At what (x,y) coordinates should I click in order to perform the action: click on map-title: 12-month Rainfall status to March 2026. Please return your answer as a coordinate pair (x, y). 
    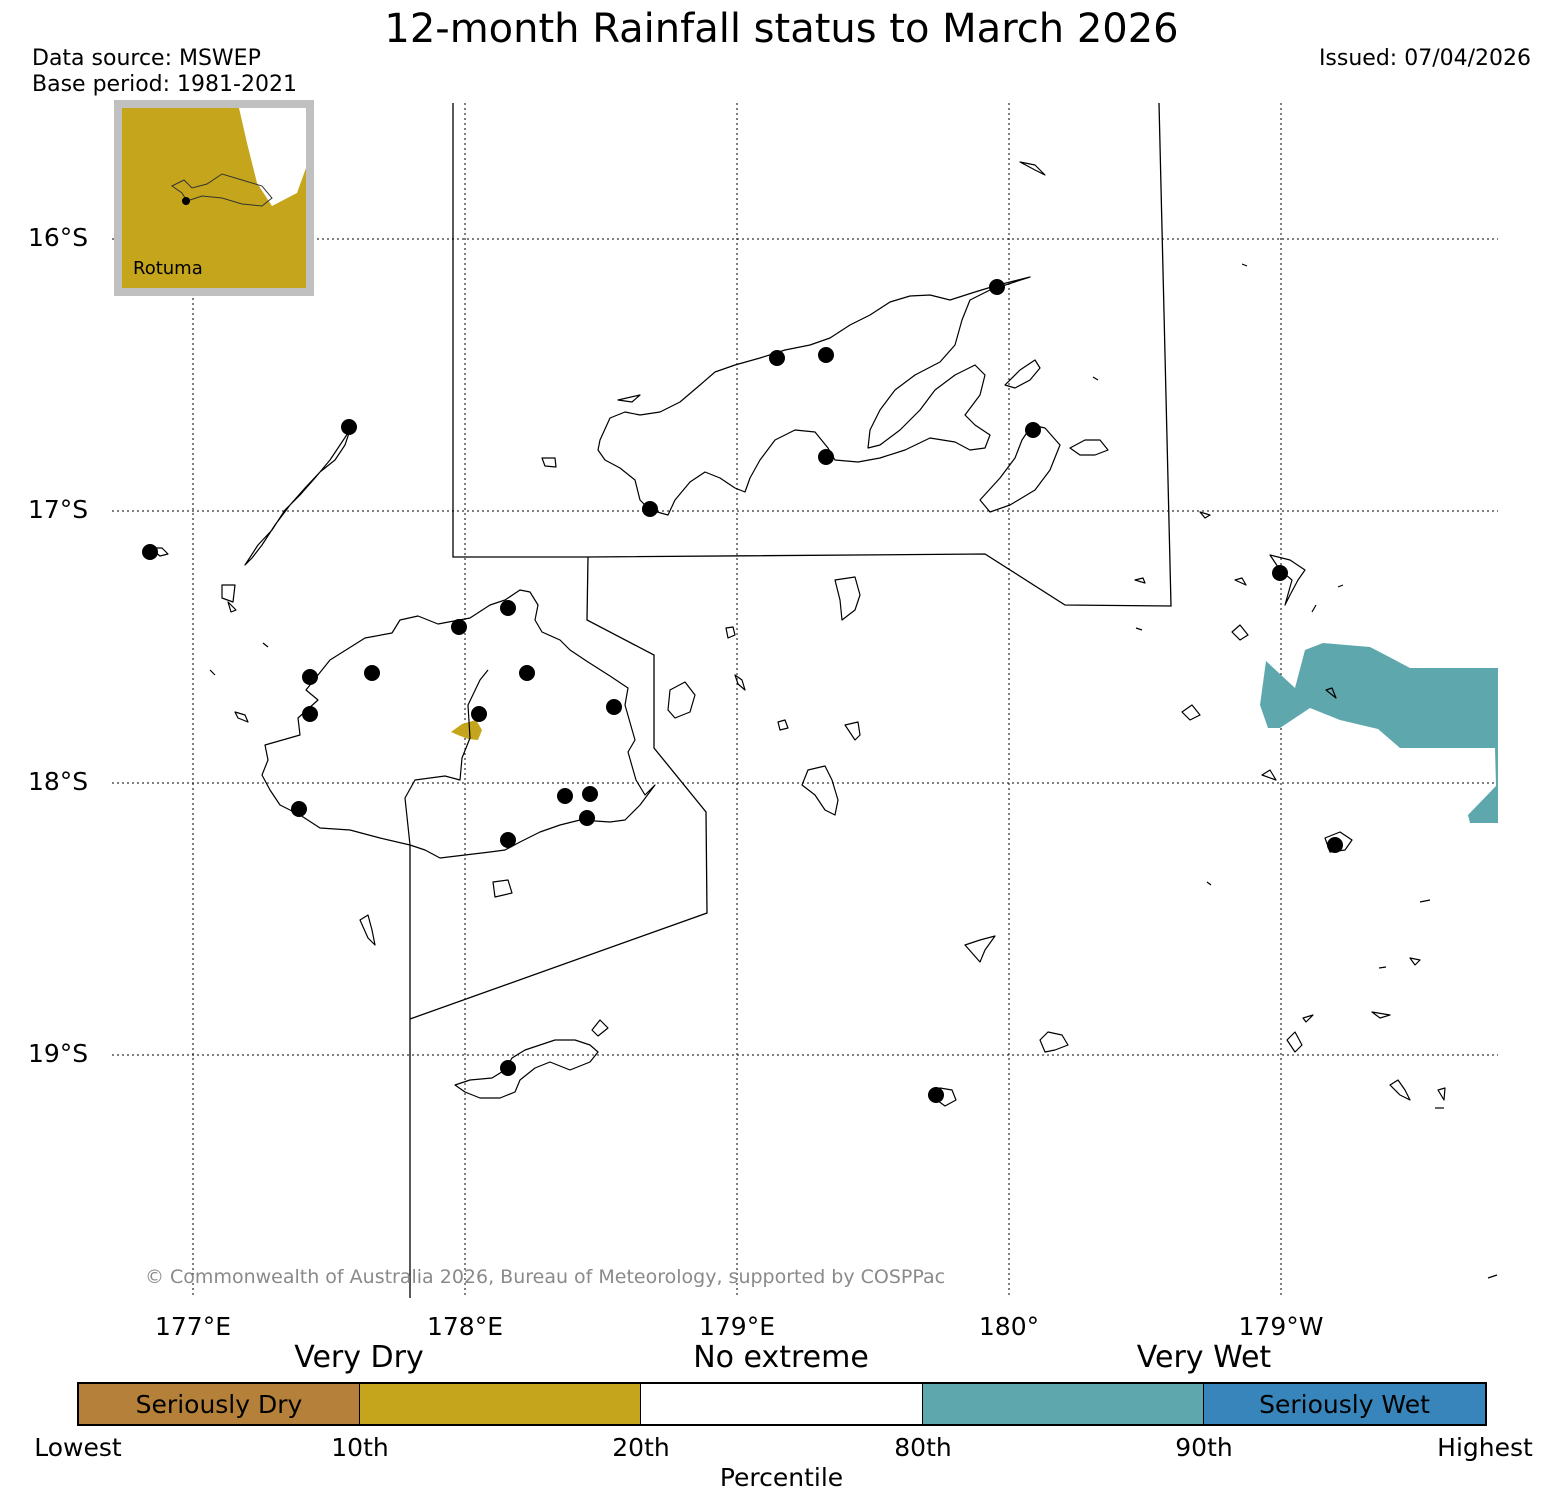
    Looking at the image, I should click on (781, 29).